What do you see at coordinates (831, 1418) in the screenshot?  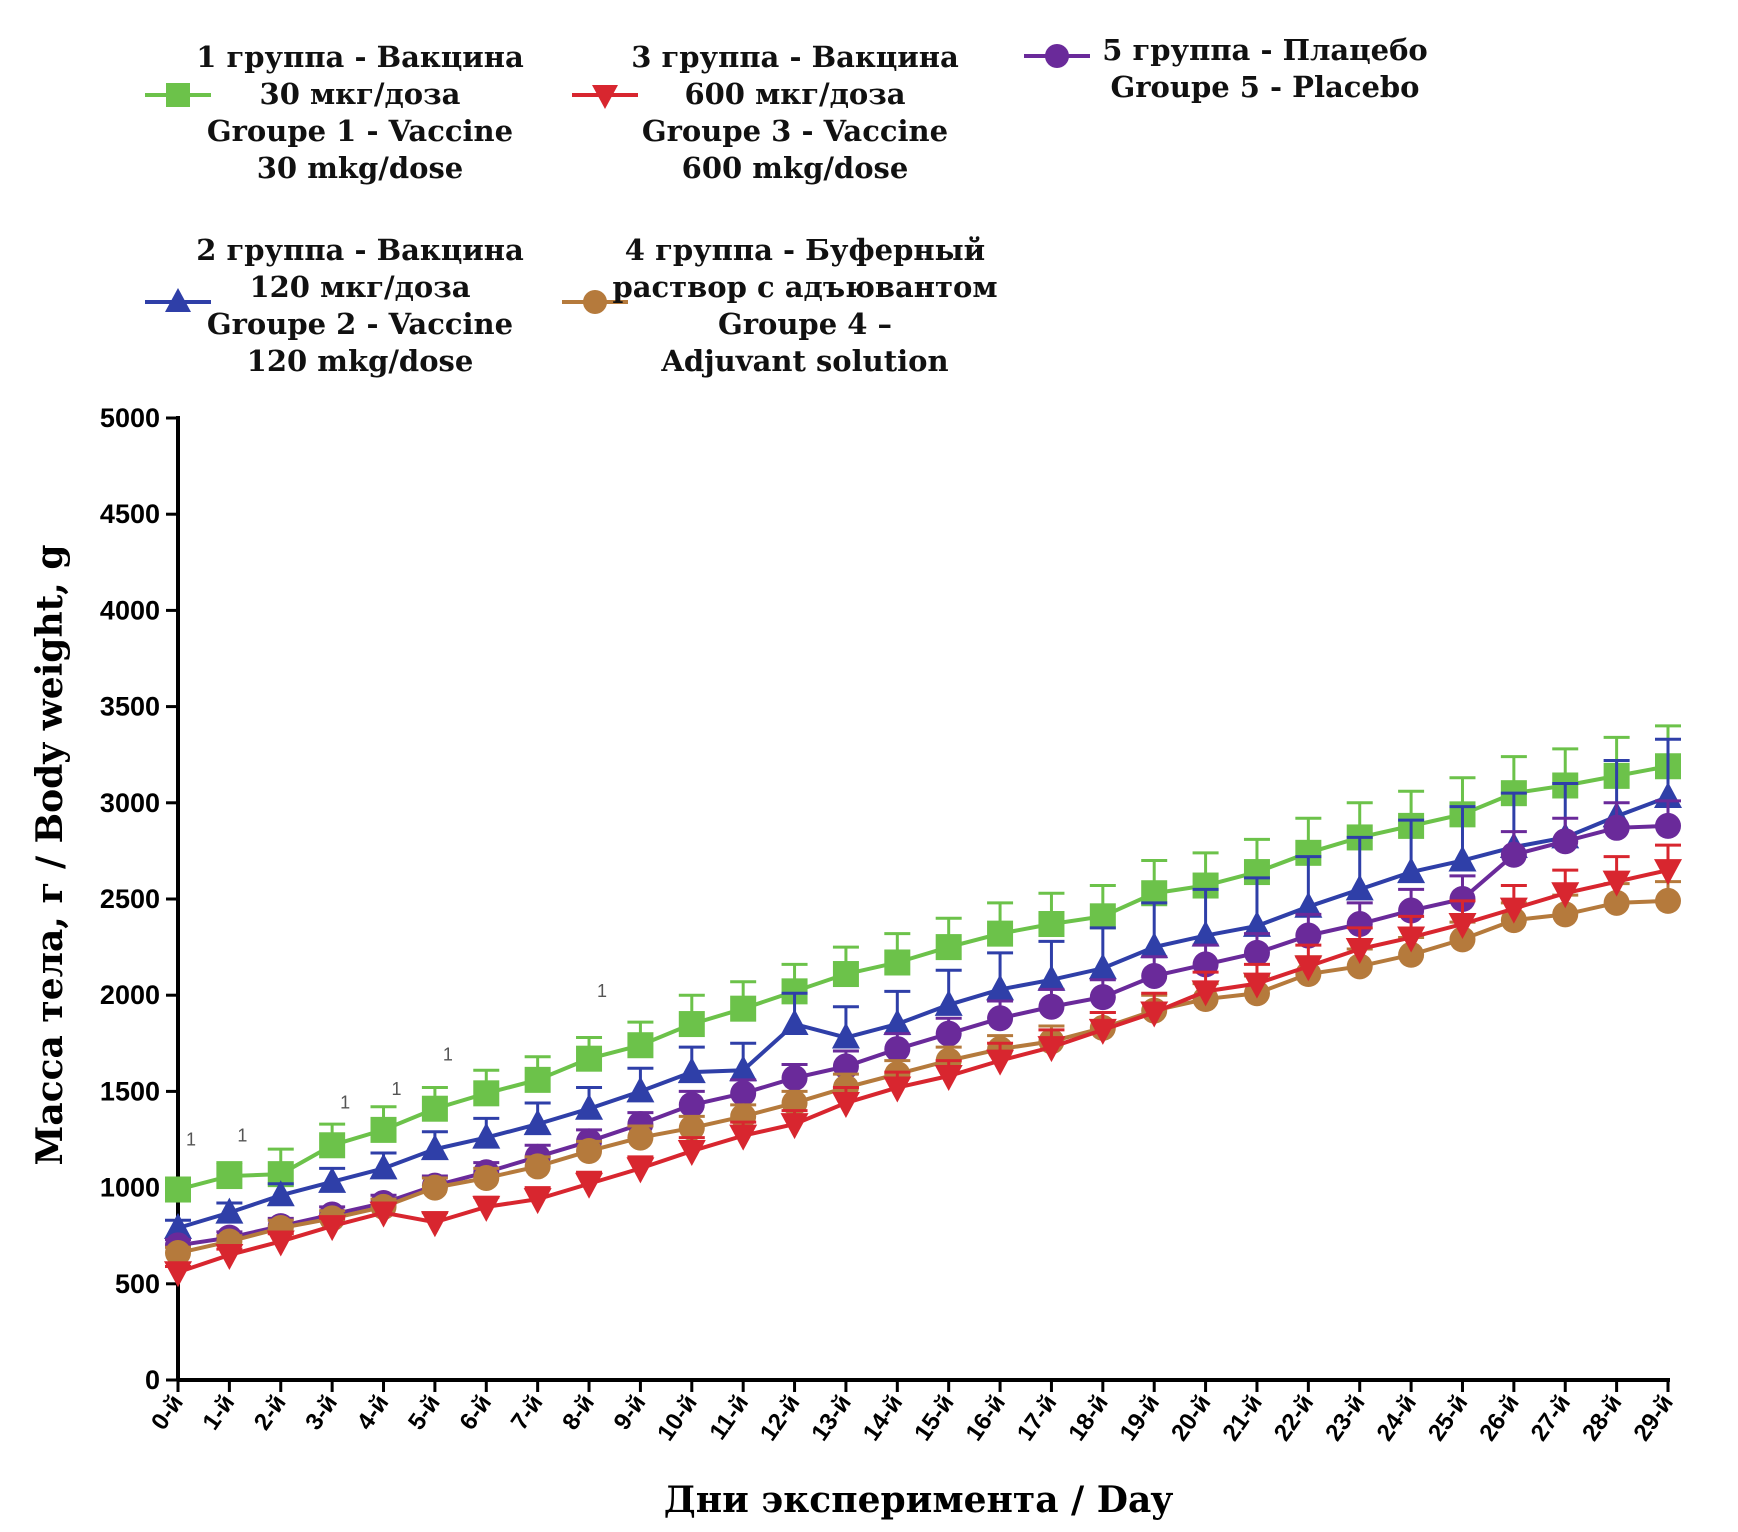 I see `x-tick-label: 13-й` at bounding box center [831, 1418].